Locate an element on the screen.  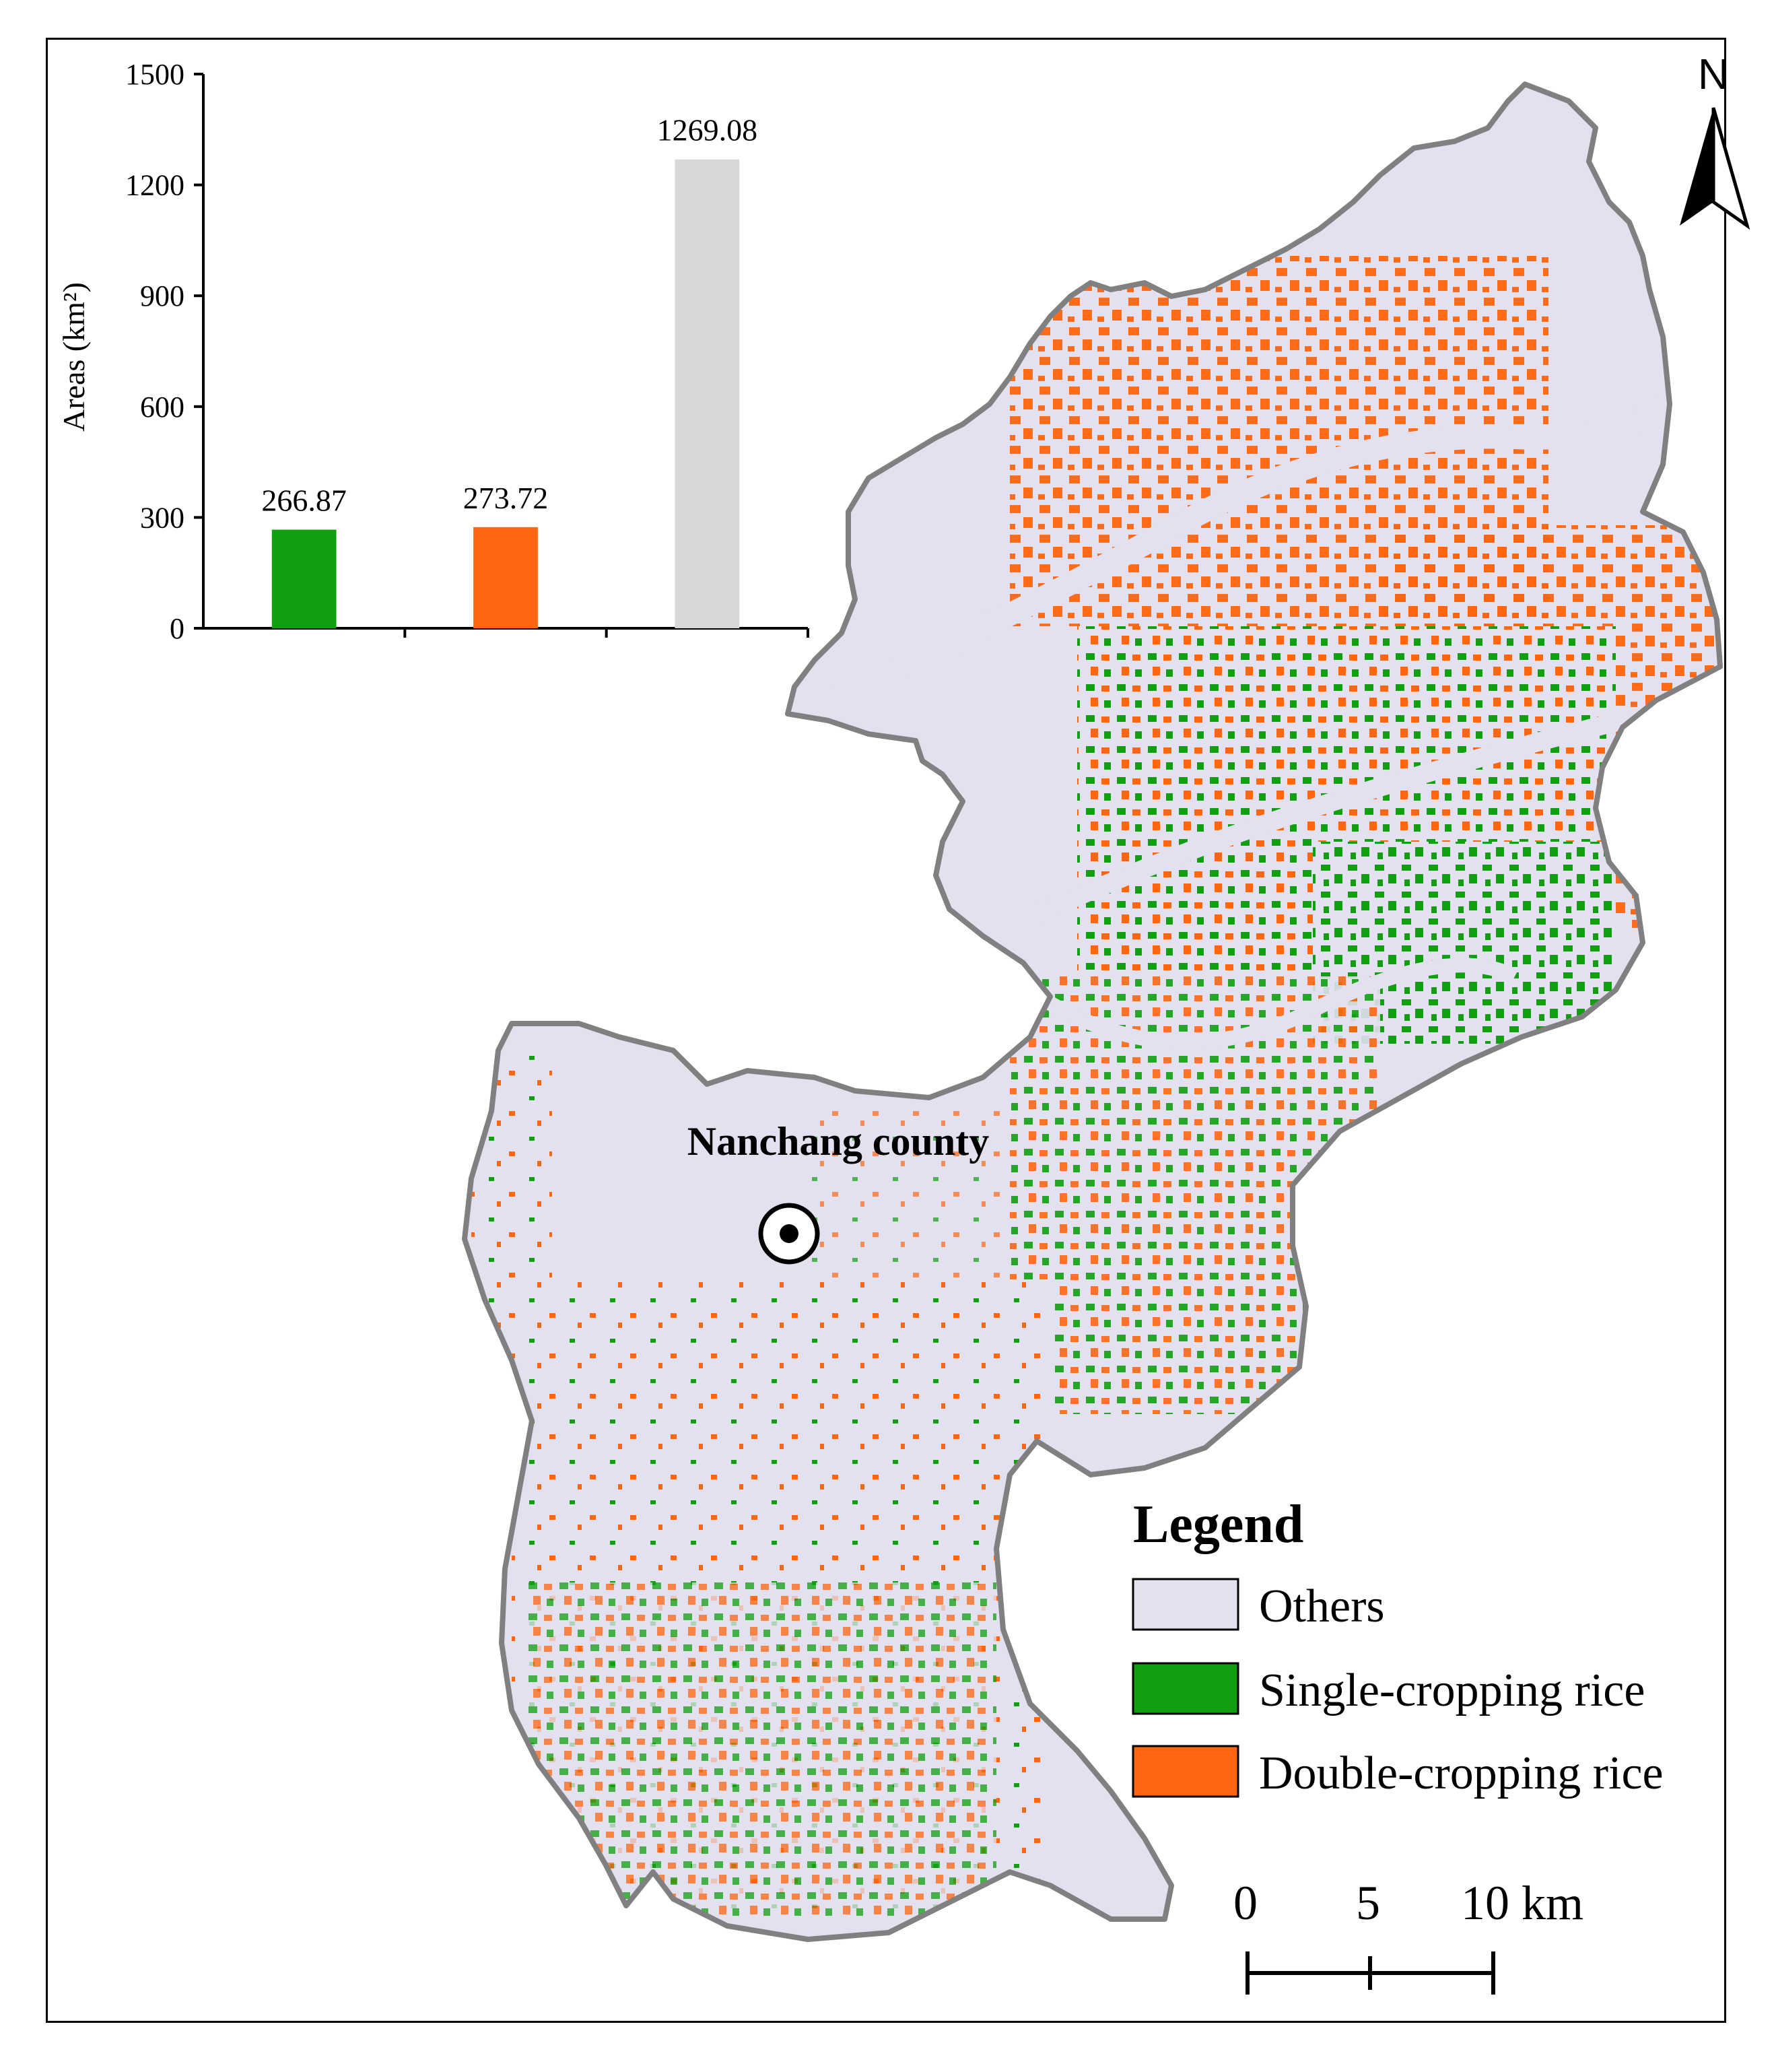
river-channel-north is located at coordinates (1259, 530).